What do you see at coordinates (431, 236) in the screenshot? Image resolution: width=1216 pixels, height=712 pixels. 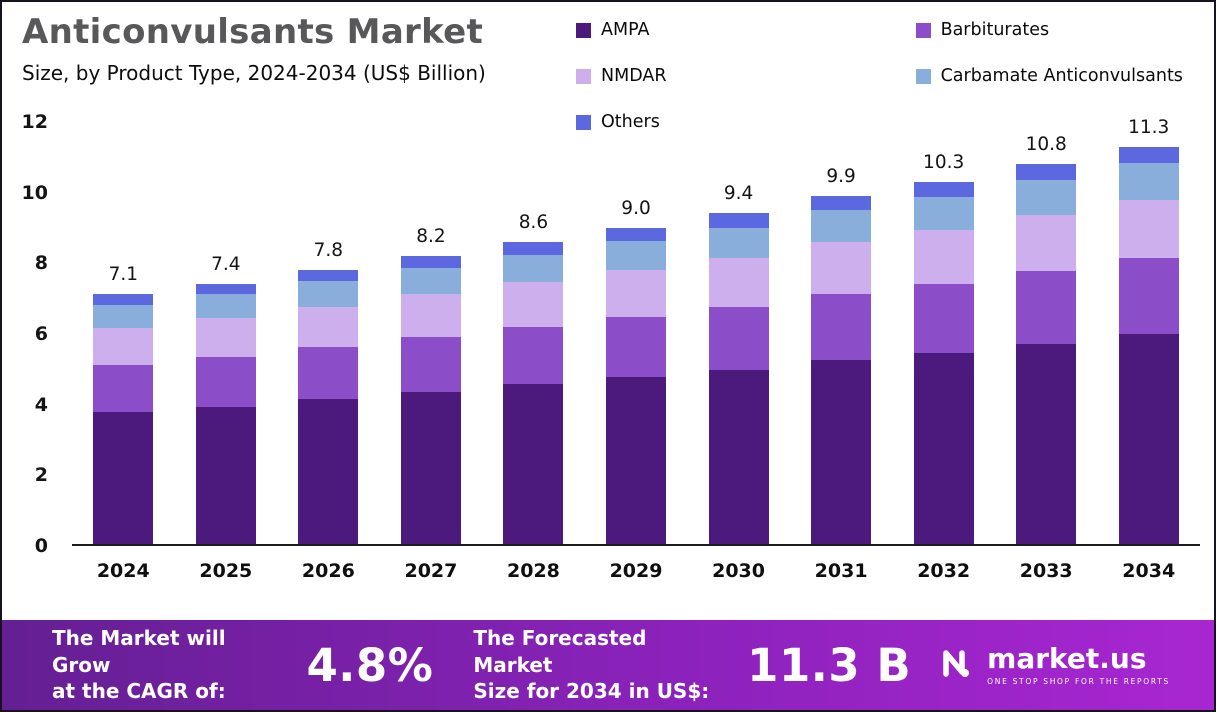 I see `bar-total-label: 8.2` at bounding box center [431, 236].